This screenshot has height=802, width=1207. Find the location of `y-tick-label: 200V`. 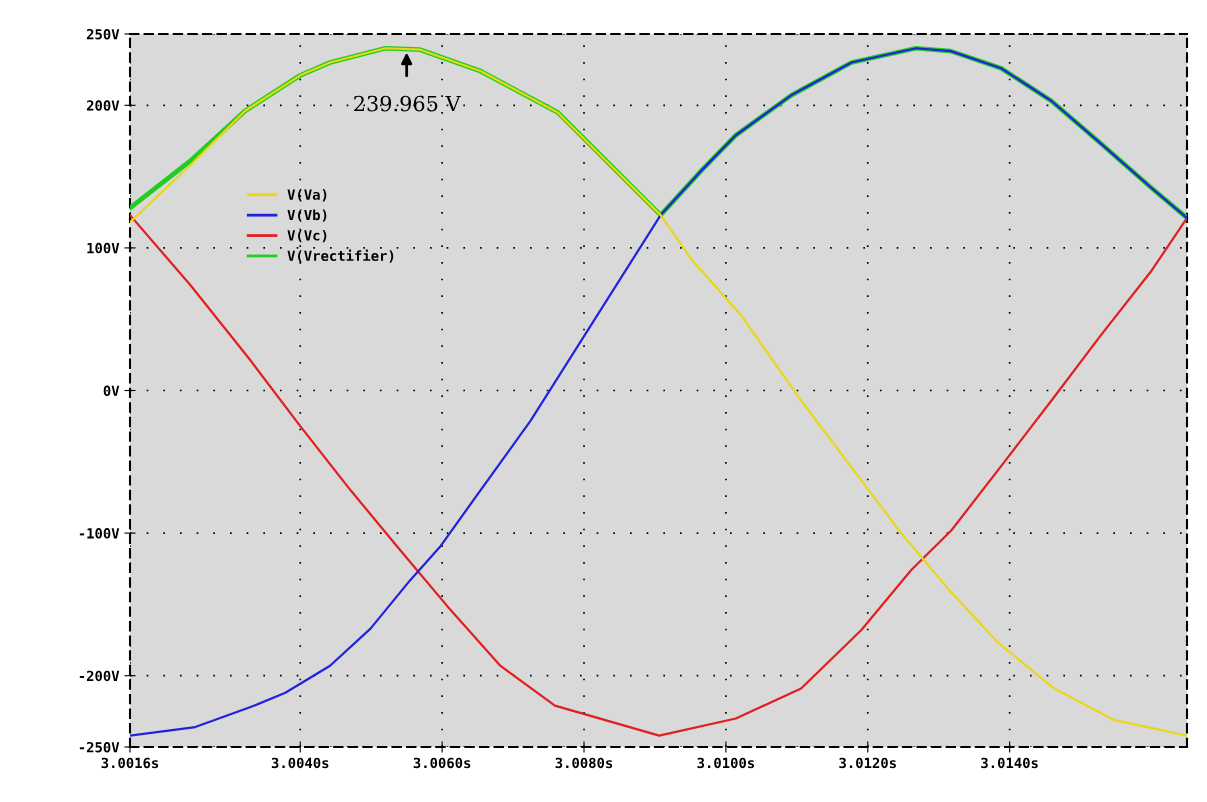

y-tick-label: 200V is located at coordinates (103, 105).